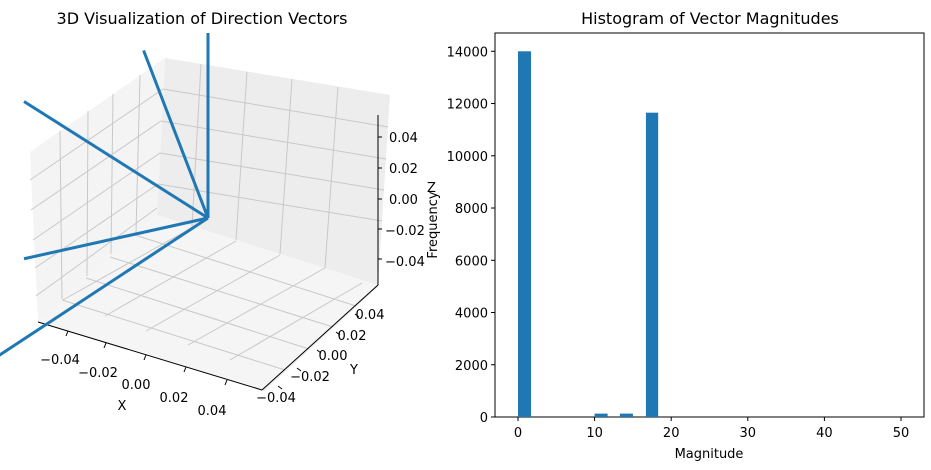  I want to click on y-tick-label: 0, so click(484, 418).